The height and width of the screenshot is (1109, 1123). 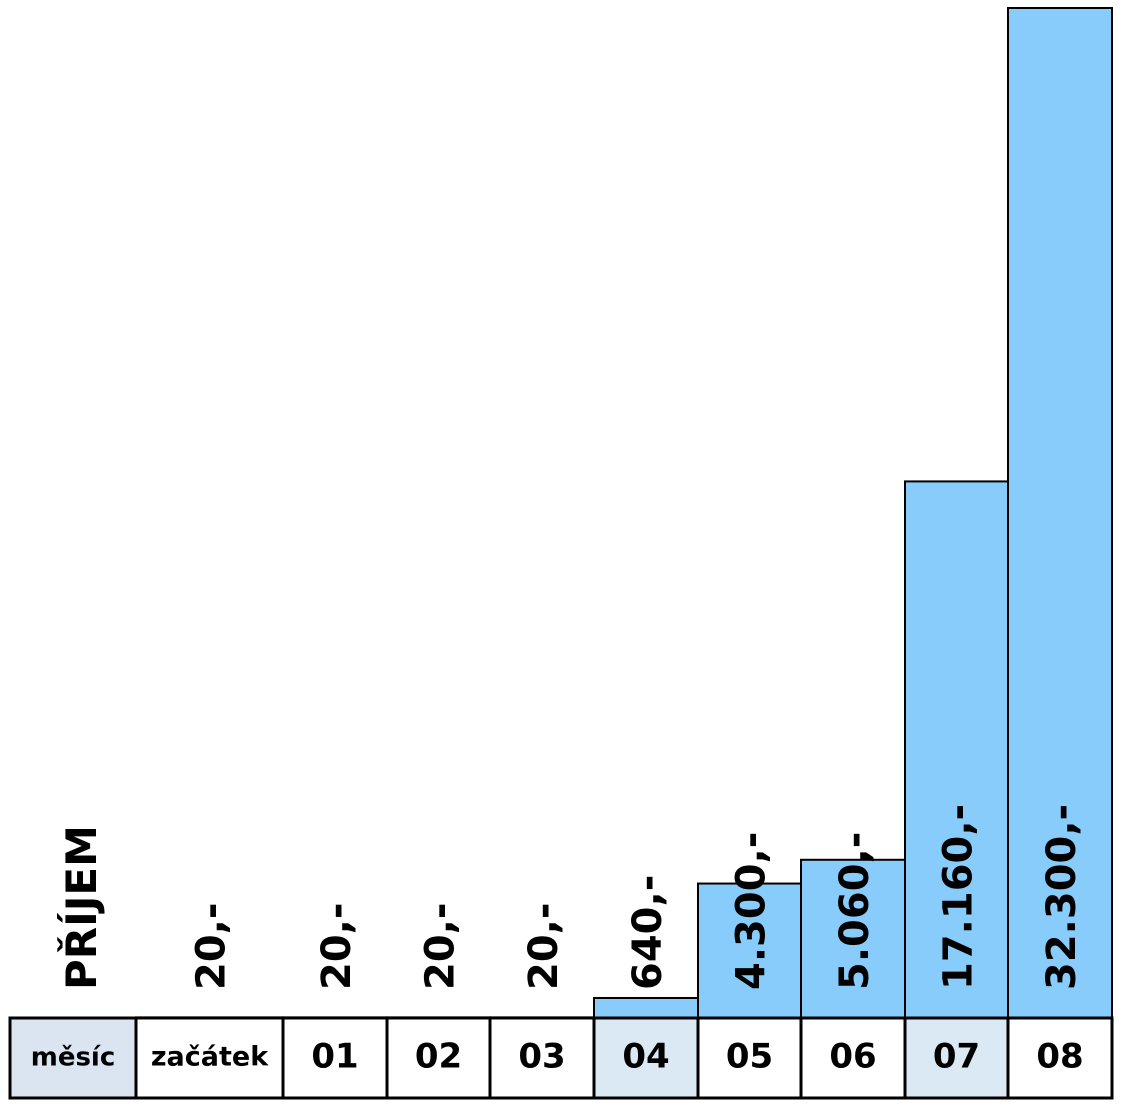 I want to click on value-label: 32.300,-, so click(x=1062, y=897).